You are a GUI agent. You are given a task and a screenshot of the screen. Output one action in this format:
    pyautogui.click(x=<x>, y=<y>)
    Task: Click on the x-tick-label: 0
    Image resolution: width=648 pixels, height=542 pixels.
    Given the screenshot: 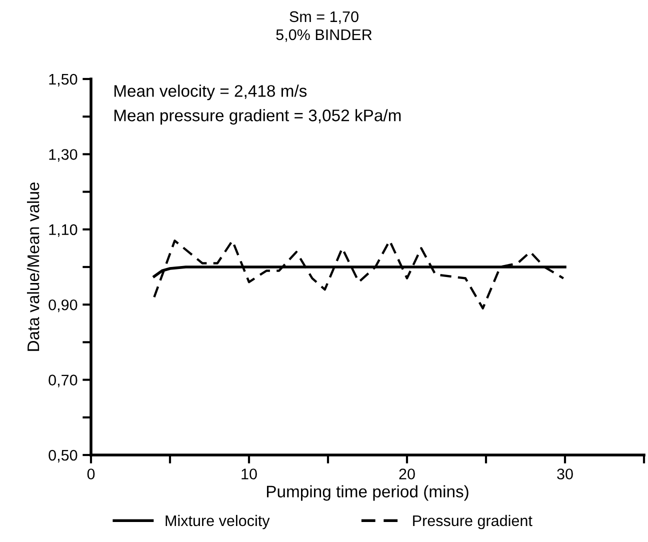 What is the action you would take?
    pyautogui.click(x=91, y=474)
    